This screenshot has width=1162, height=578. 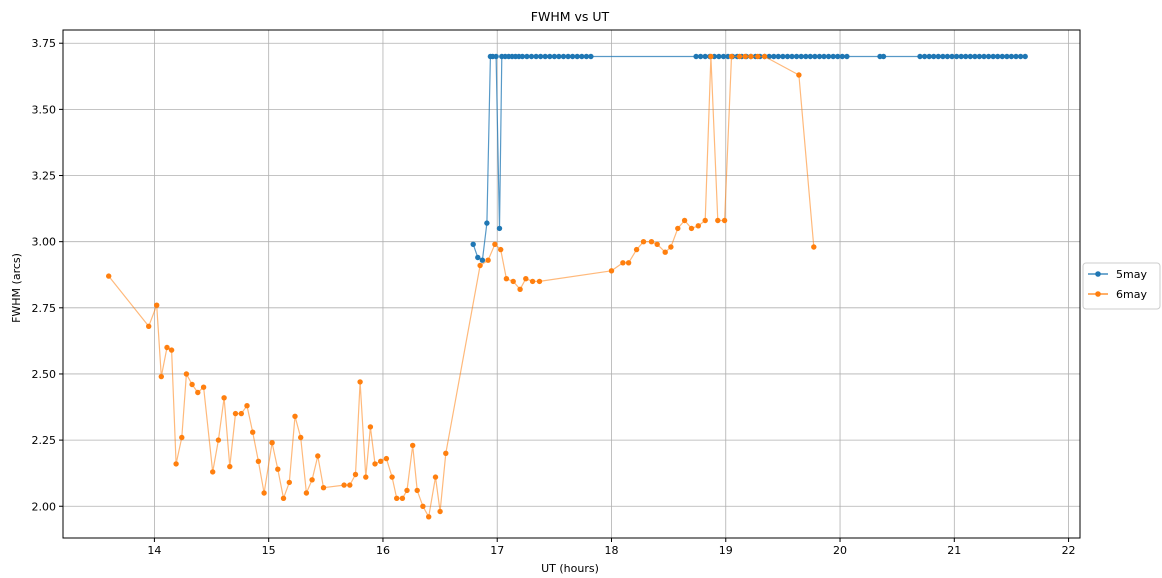 I want to click on x-tick-label: 14, so click(x=154, y=550).